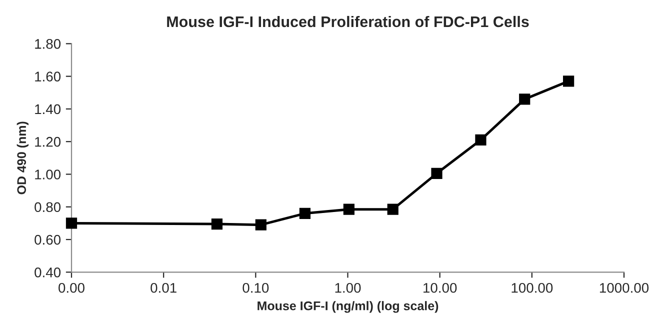  Describe the element at coordinates (48, 44) in the screenshot. I see `y-tick-label: 1.80` at that location.